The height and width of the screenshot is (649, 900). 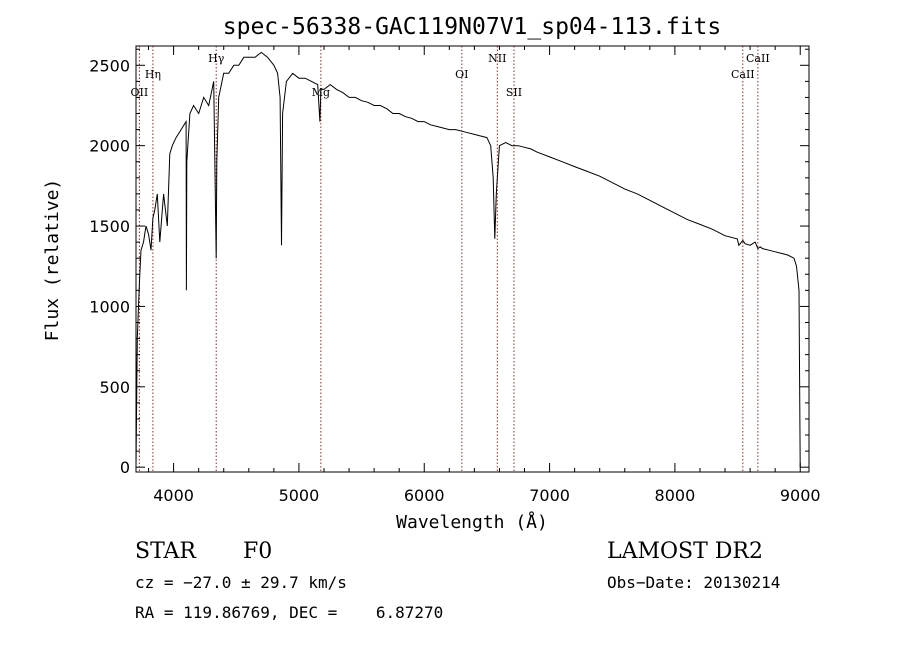 I want to click on y-tick-label: 1500, so click(x=109, y=226).